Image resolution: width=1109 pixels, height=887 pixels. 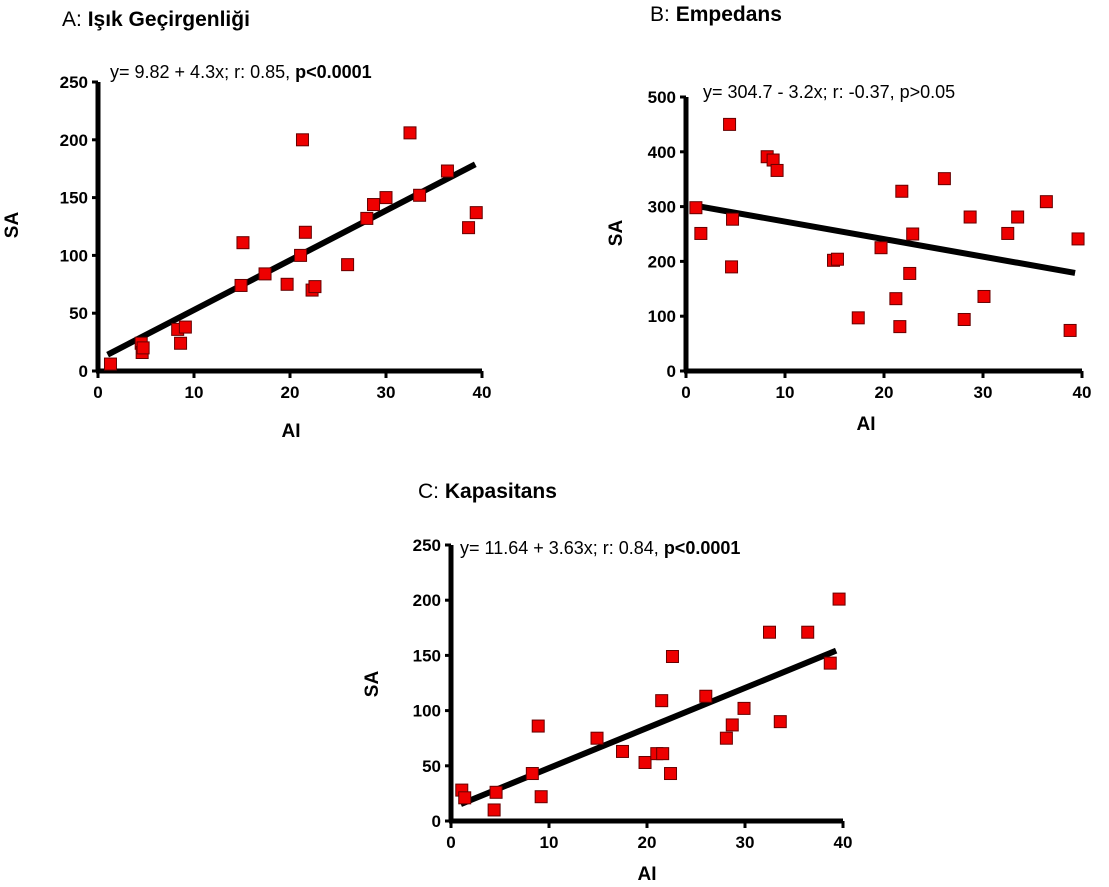 What do you see at coordinates (600, 548) in the screenshot?
I see `panel-c-equation: y= 11.64 + 3.63x; r: 0.84, p<0.0001` at bounding box center [600, 548].